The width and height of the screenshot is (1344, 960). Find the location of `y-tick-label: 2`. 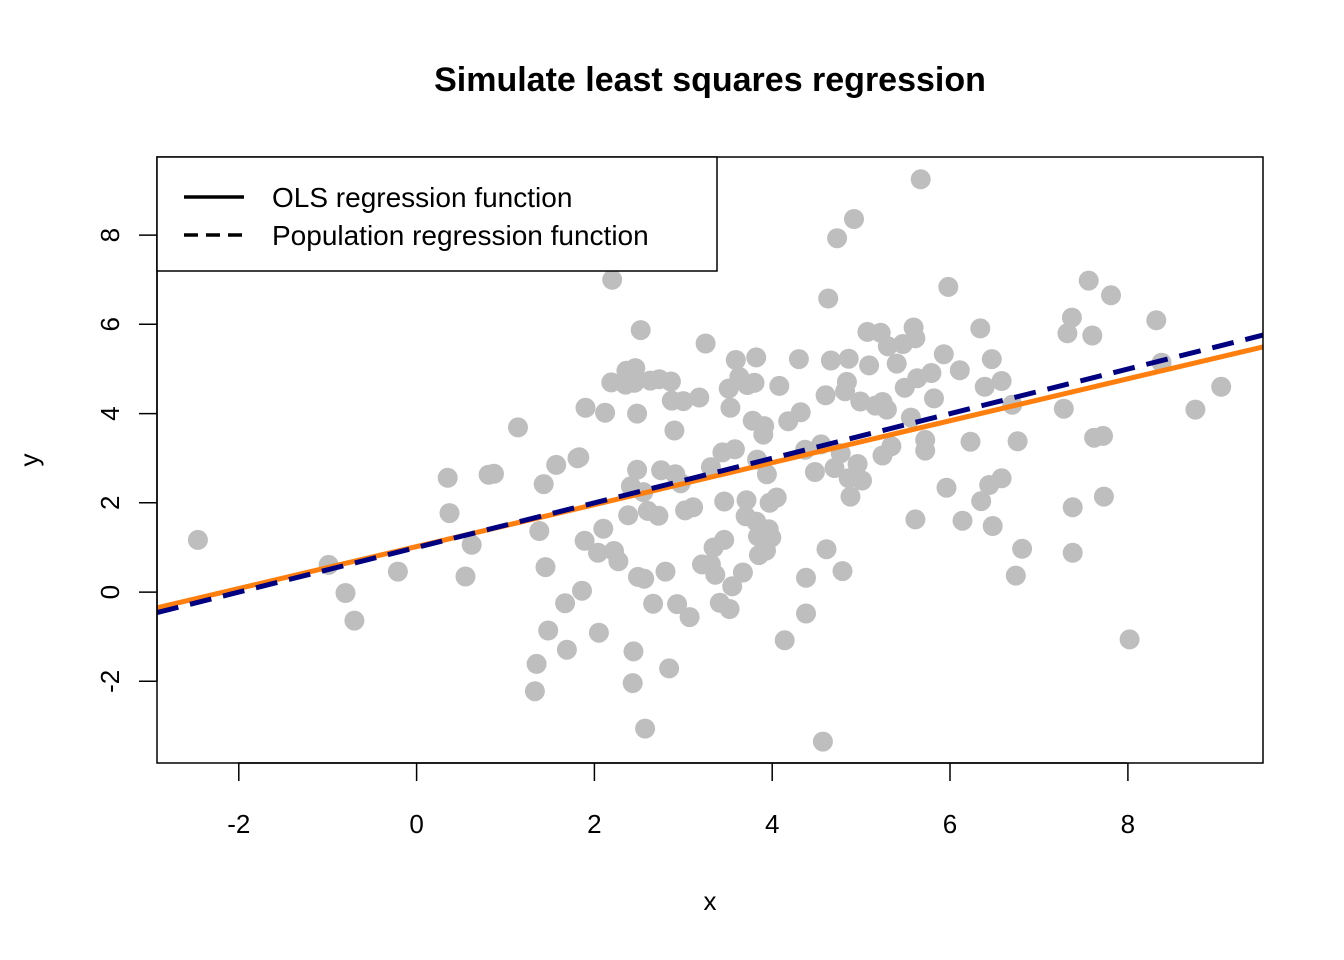

y-tick-label: 2 is located at coordinates (110, 503).